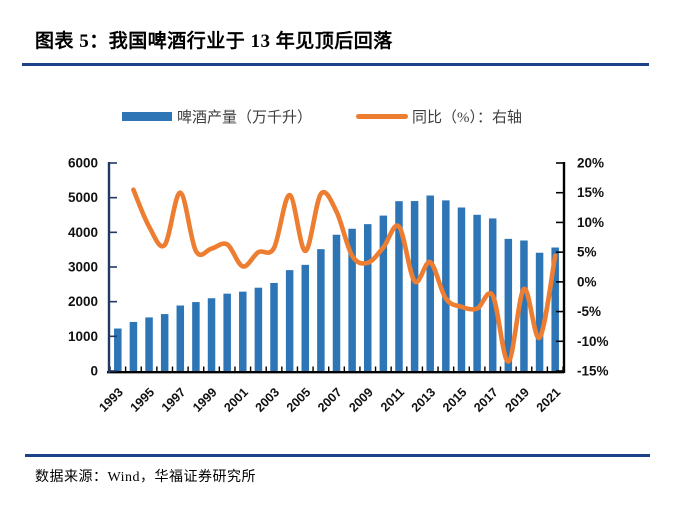 Image resolution: width=675 pixels, height=505 pixels. What do you see at coordinates (414, 286) in the screenshot?
I see `bar-2012` at bounding box center [414, 286].